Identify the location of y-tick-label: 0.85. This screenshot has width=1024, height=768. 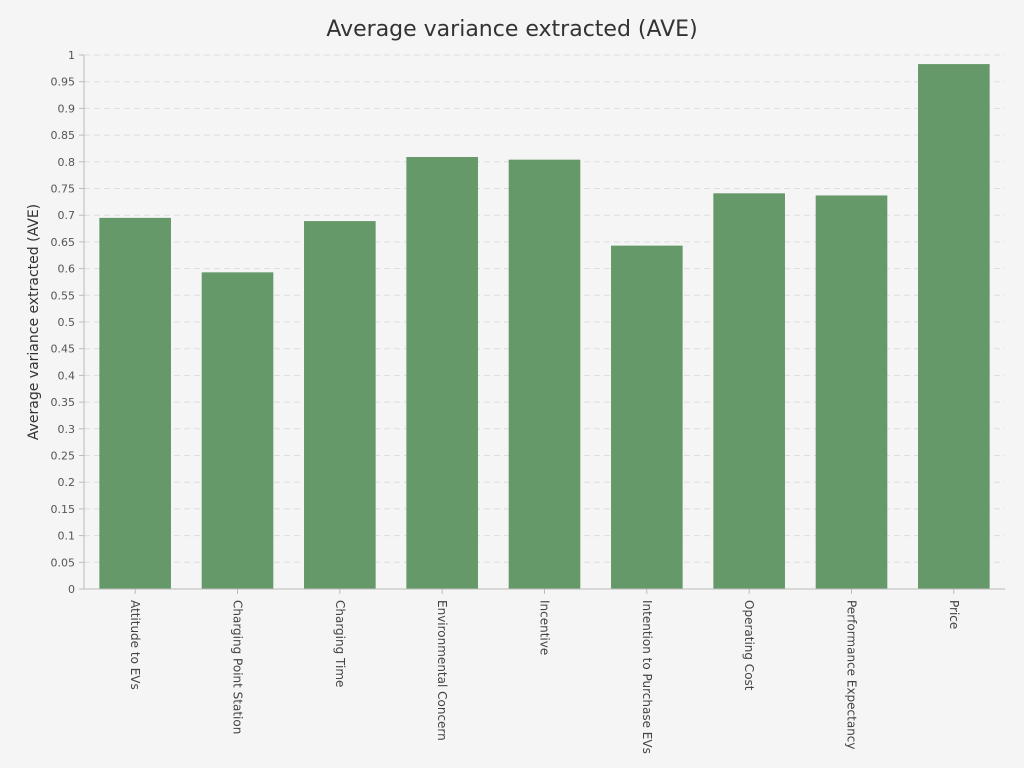
(63, 135).